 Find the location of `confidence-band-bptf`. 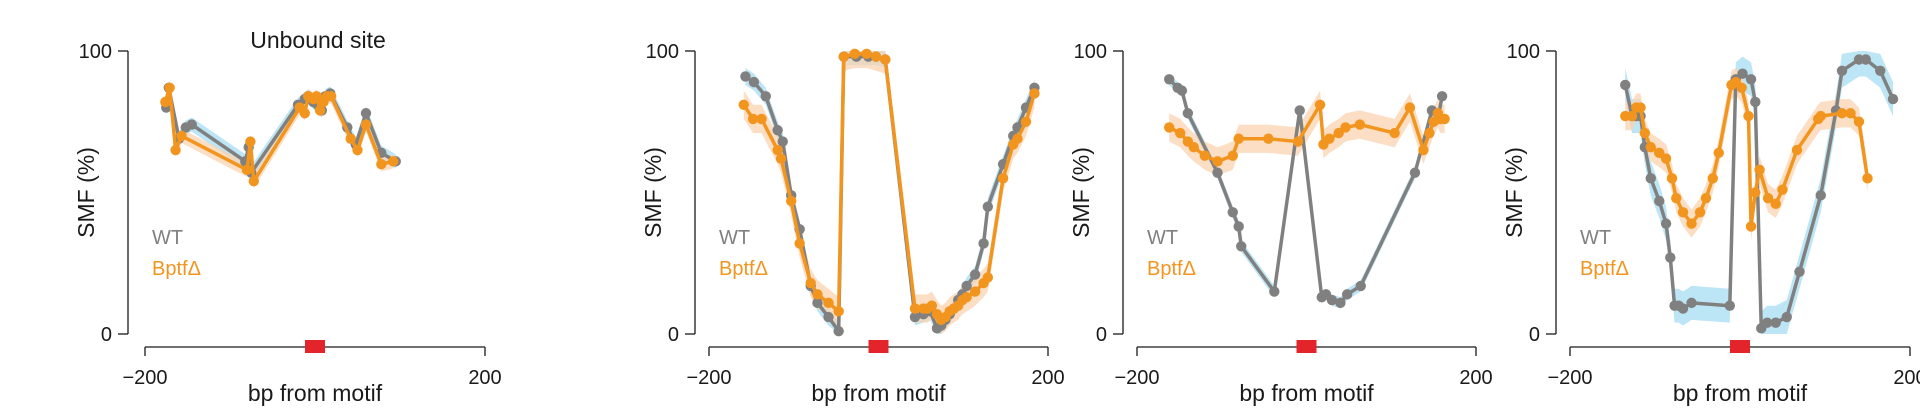

confidence-band-bptf is located at coordinates (1307, 133).